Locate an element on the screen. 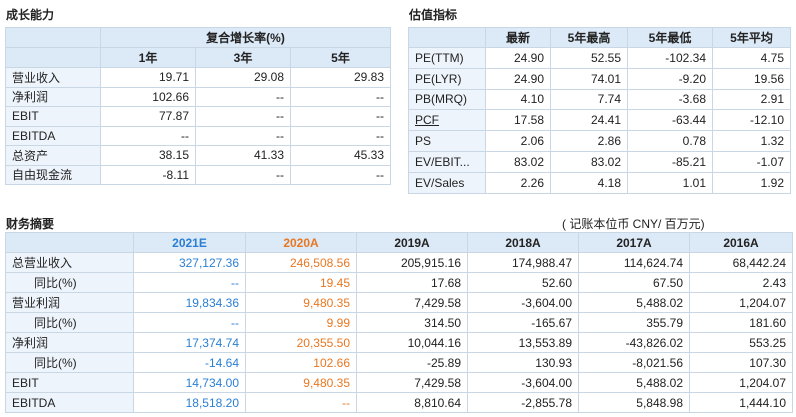 The width and height of the screenshot is (796, 417). value-cell: 29.83 is located at coordinates (340, 77).